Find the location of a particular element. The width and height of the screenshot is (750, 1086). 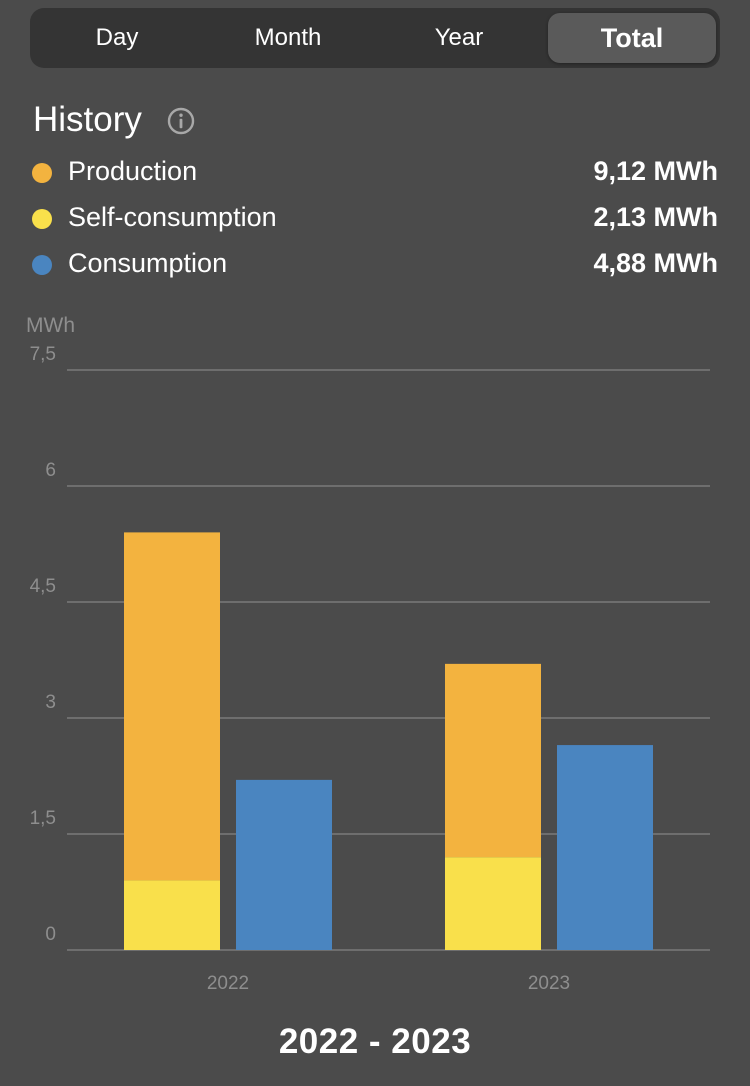

legend-label: Self-consumption is located at coordinates (172, 217).